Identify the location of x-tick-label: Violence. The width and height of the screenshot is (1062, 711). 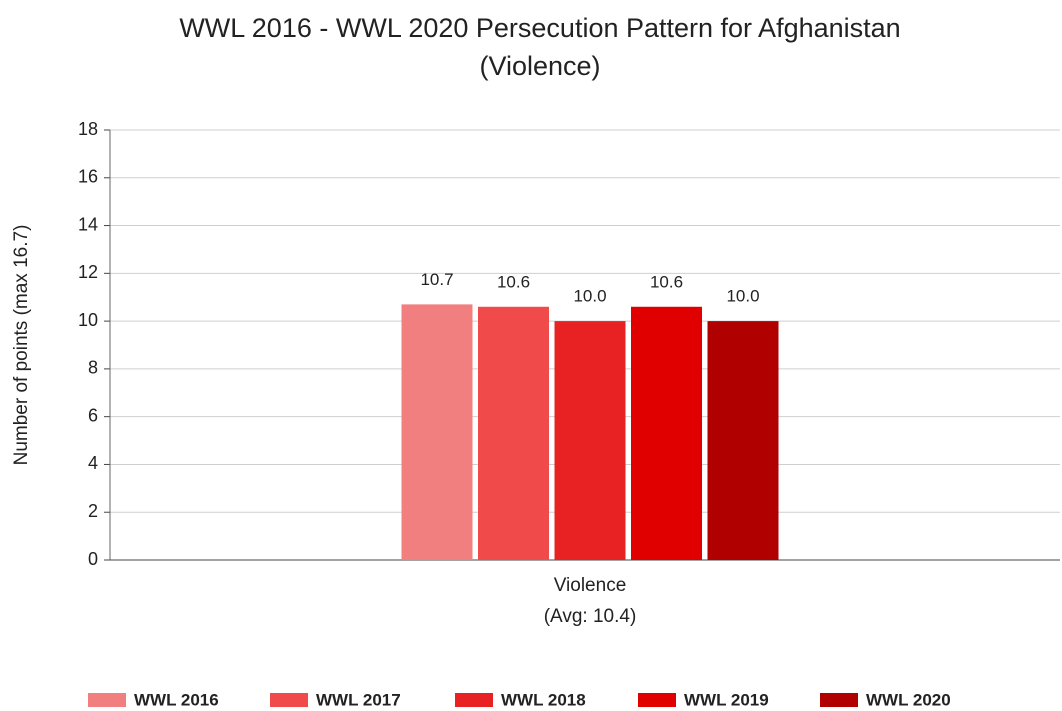
(590, 585).